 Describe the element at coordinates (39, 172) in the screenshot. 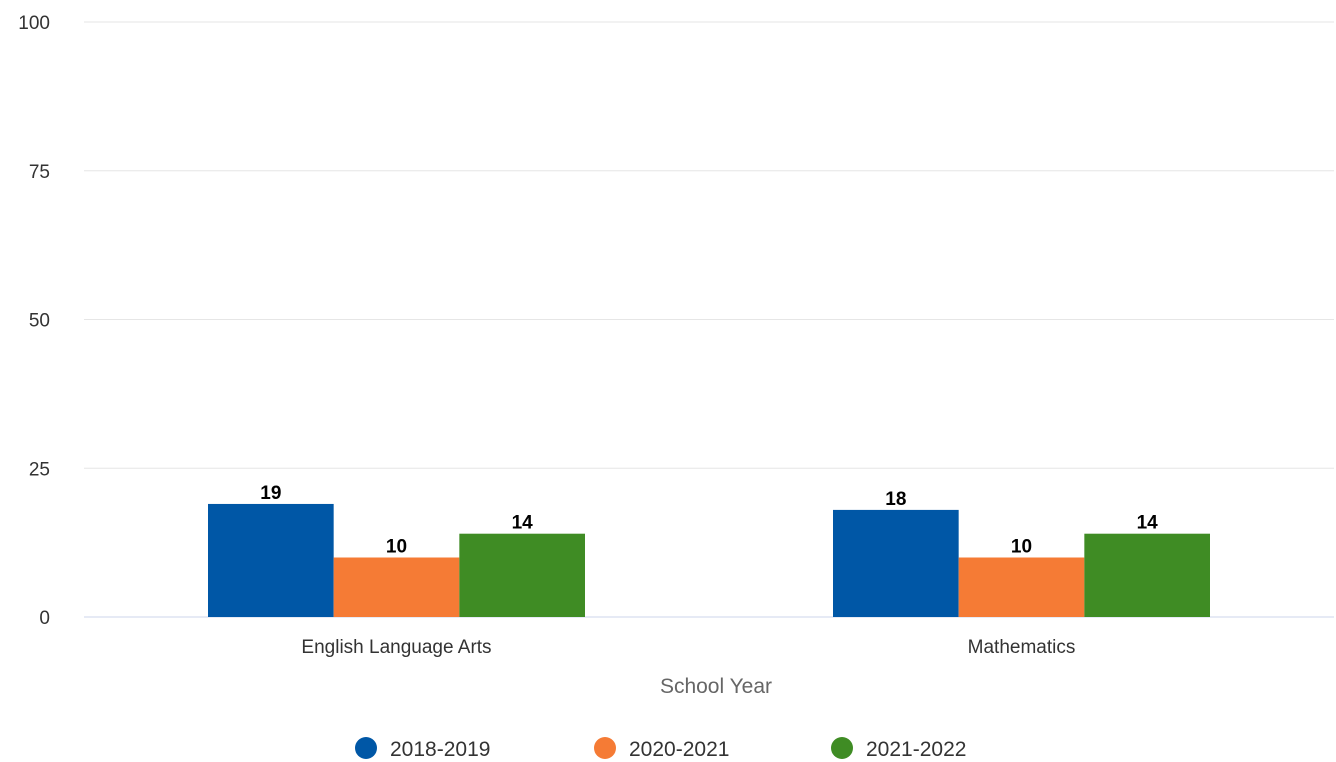

I see `y-tick-label: 75` at that location.